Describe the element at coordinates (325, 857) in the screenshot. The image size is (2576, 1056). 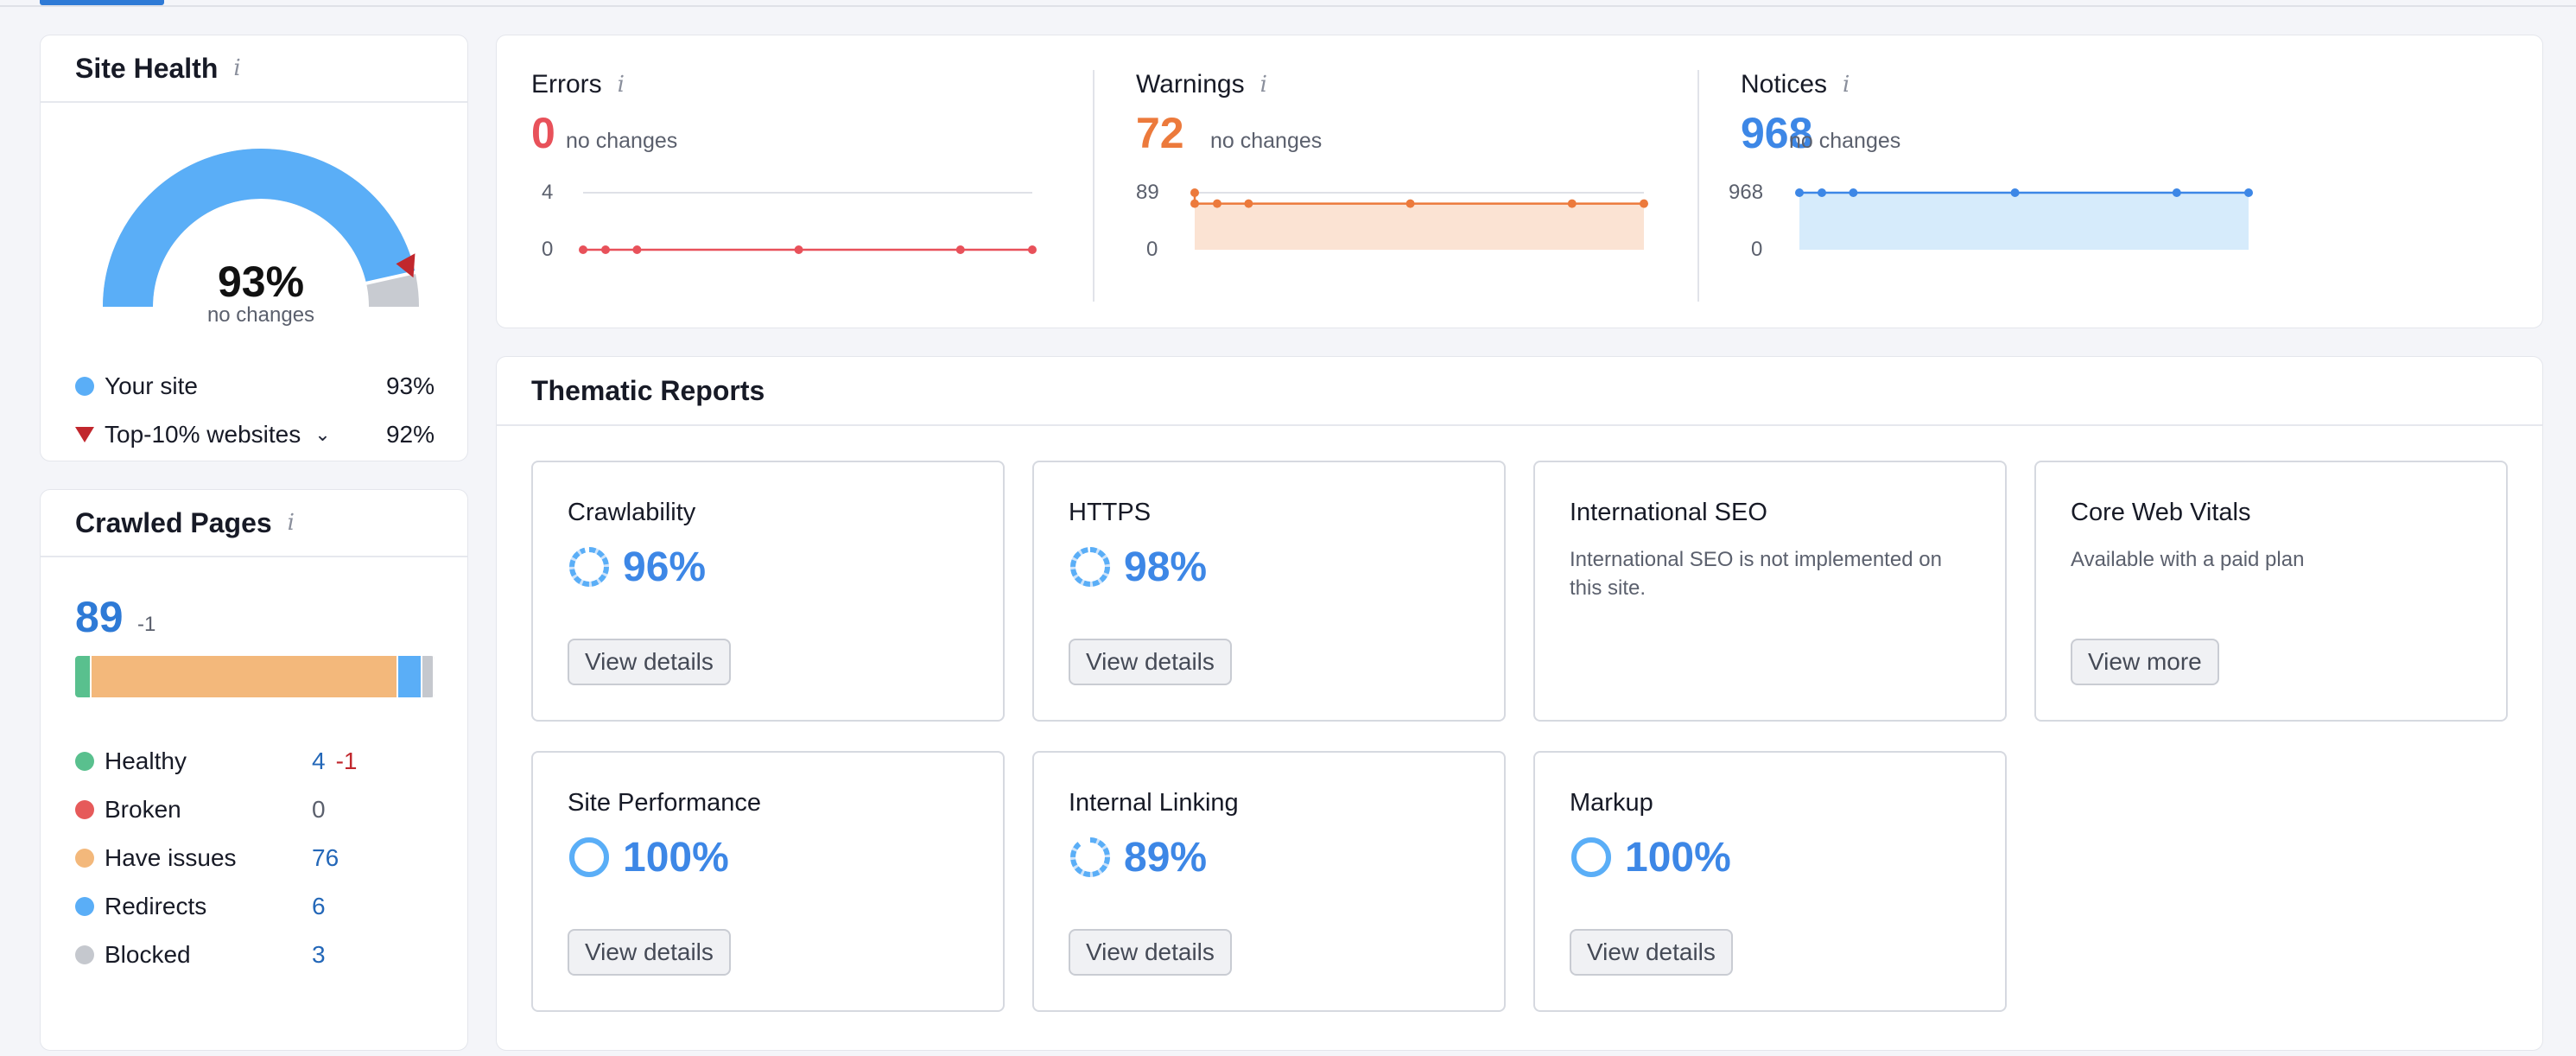
I see `row-value: 76` at that location.